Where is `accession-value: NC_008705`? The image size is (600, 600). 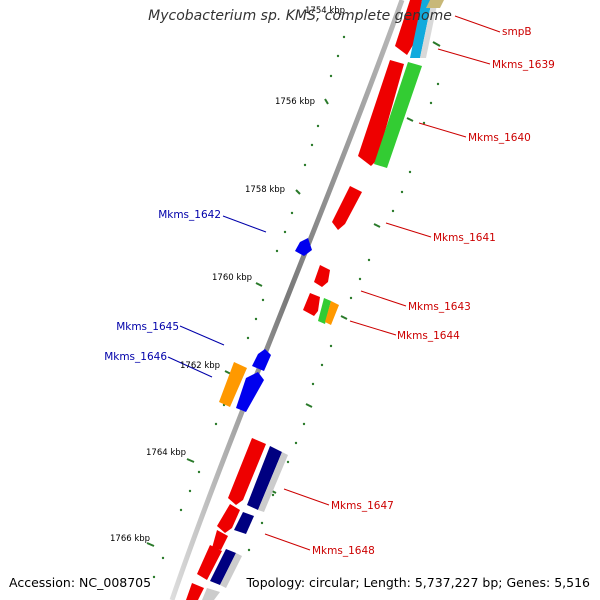
accession-value: NC_008705 is located at coordinates (115, 582).